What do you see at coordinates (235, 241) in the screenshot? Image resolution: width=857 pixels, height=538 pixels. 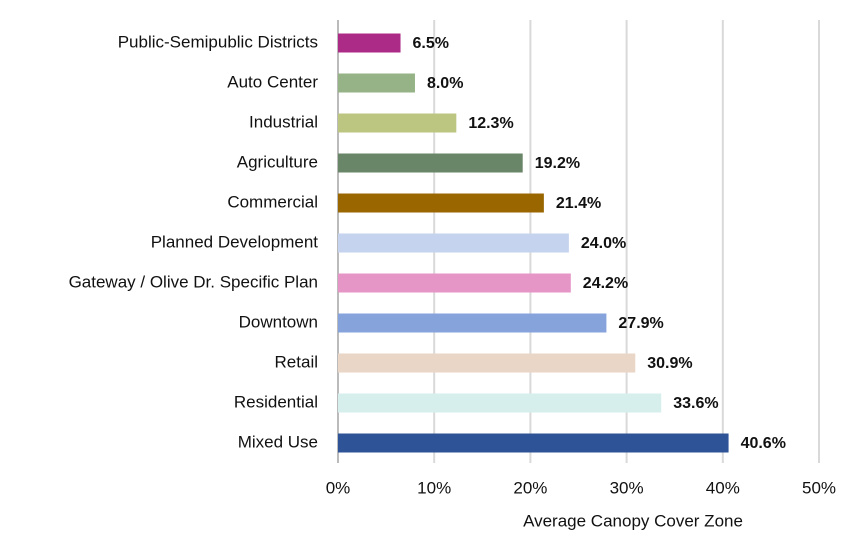 I see `y-tick-label: Planned Development` at bounding box center [235, 241].